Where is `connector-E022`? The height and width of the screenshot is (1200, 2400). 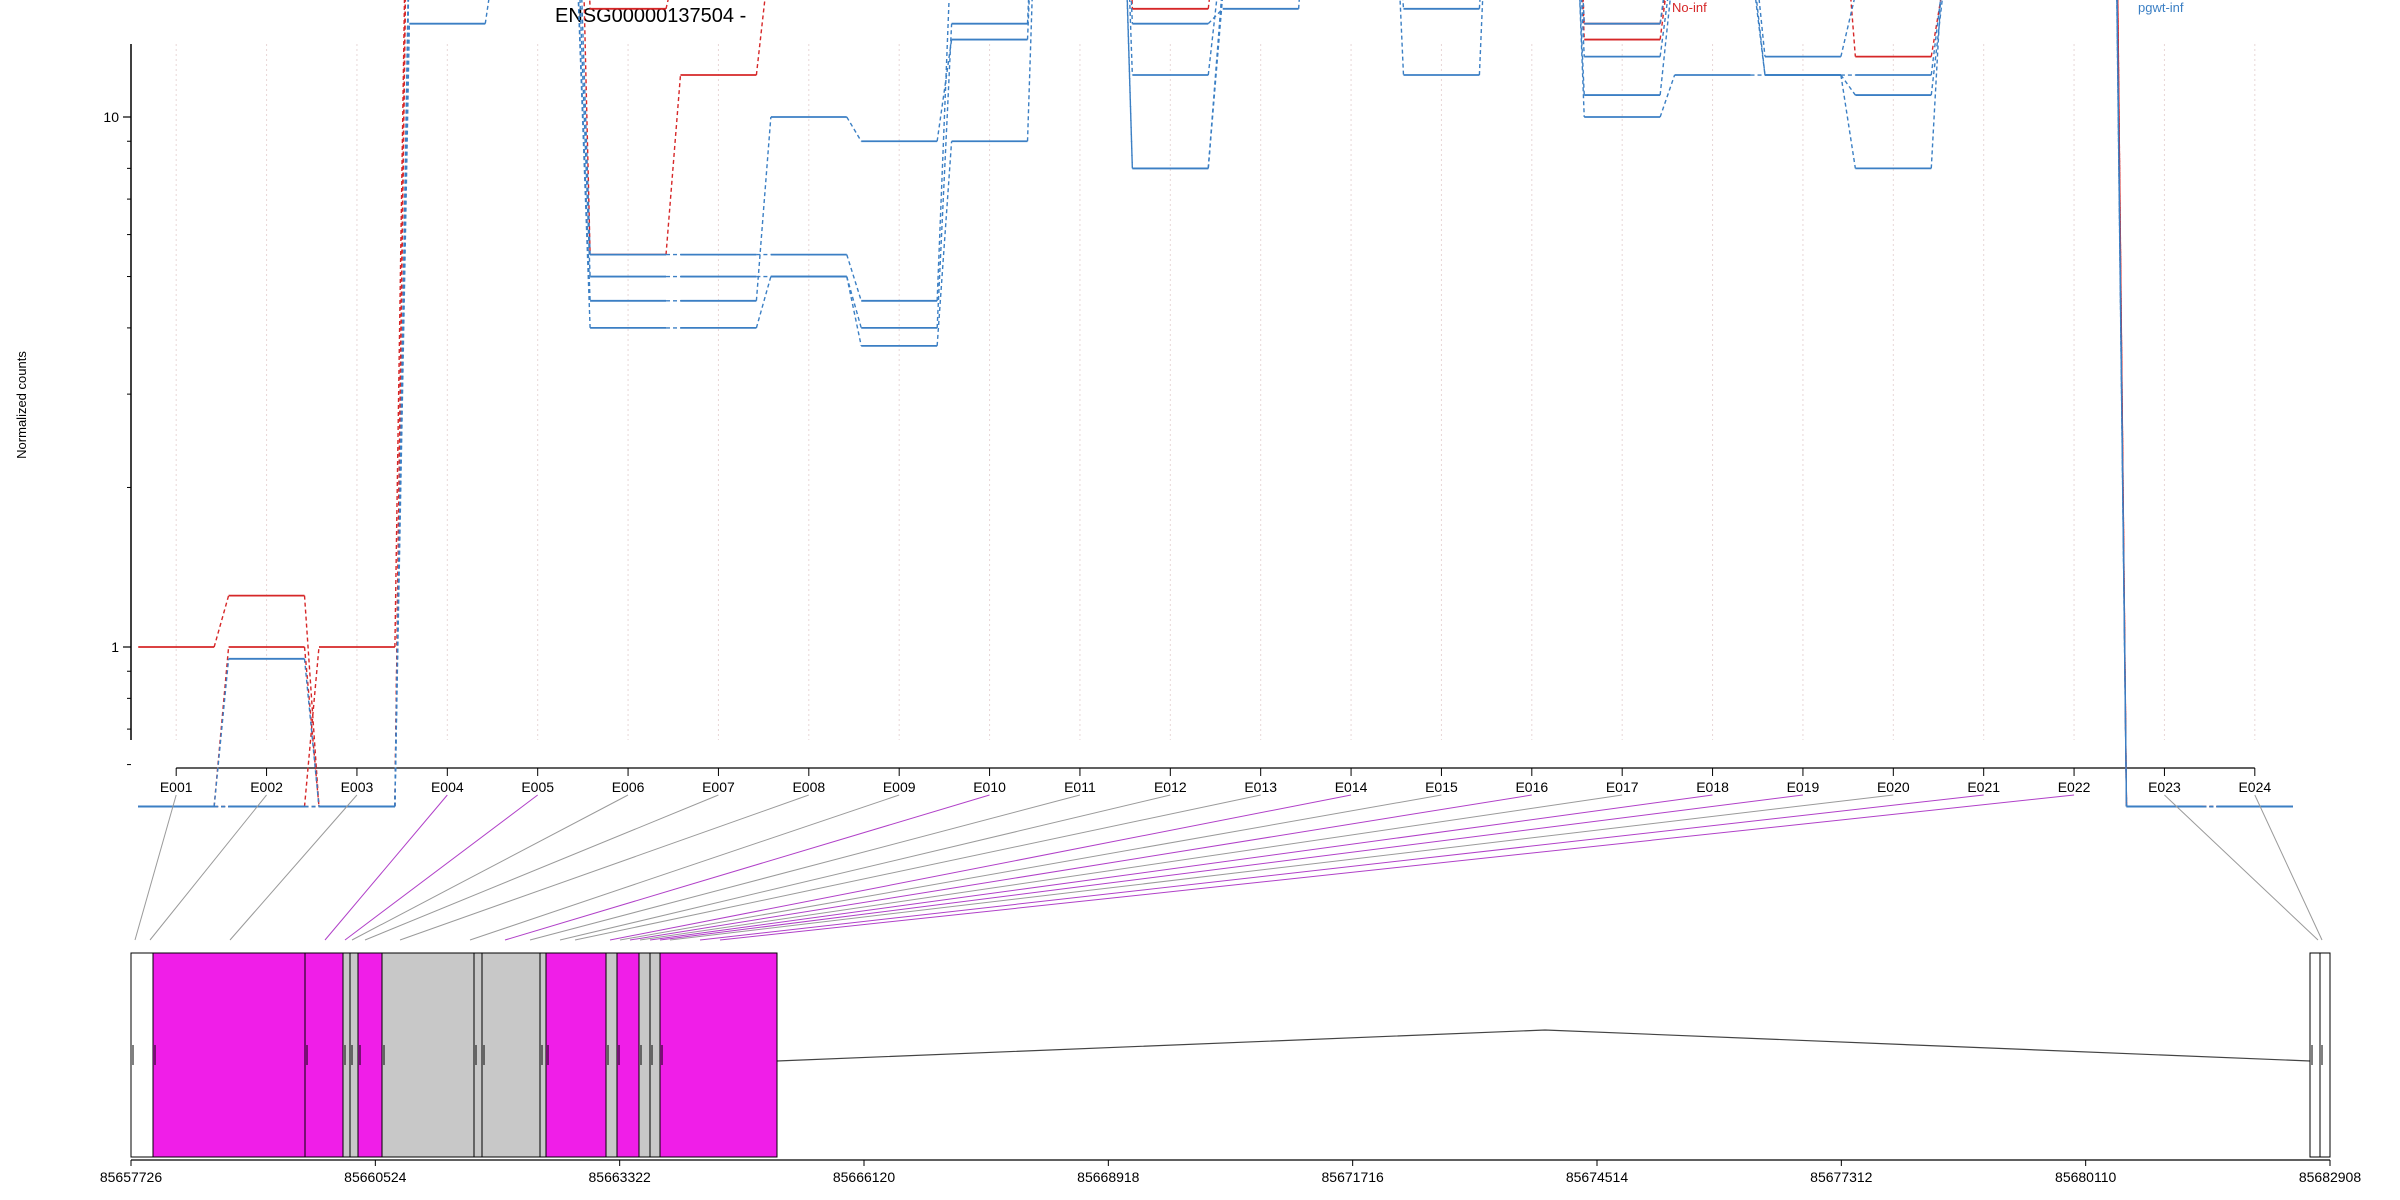 connector-E022 is located at coordinates (1397, 867).